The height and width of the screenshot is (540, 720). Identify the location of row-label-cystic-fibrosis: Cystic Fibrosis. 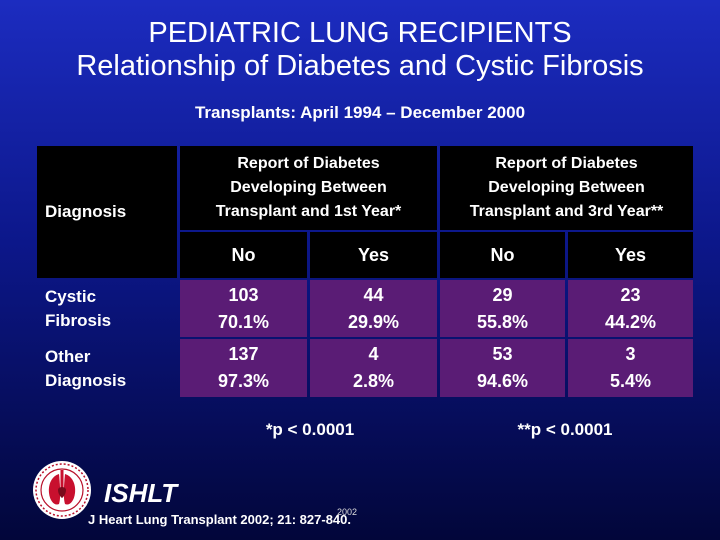
(107, 309).